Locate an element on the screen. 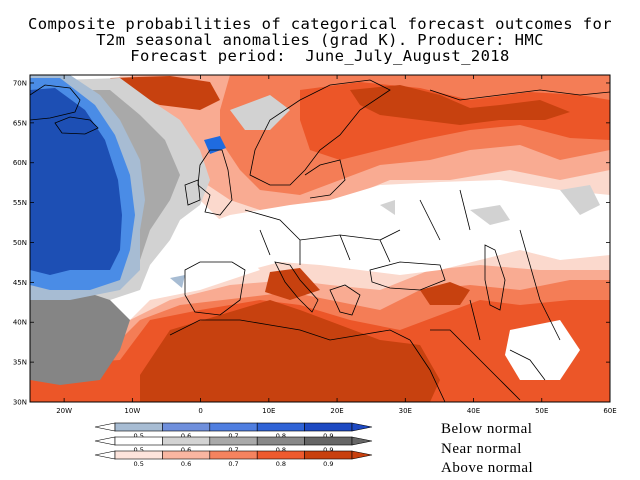 This screenshot has height=480, width=640. legend-label-below-normal: Below normal is located at coordinates (487, 429).